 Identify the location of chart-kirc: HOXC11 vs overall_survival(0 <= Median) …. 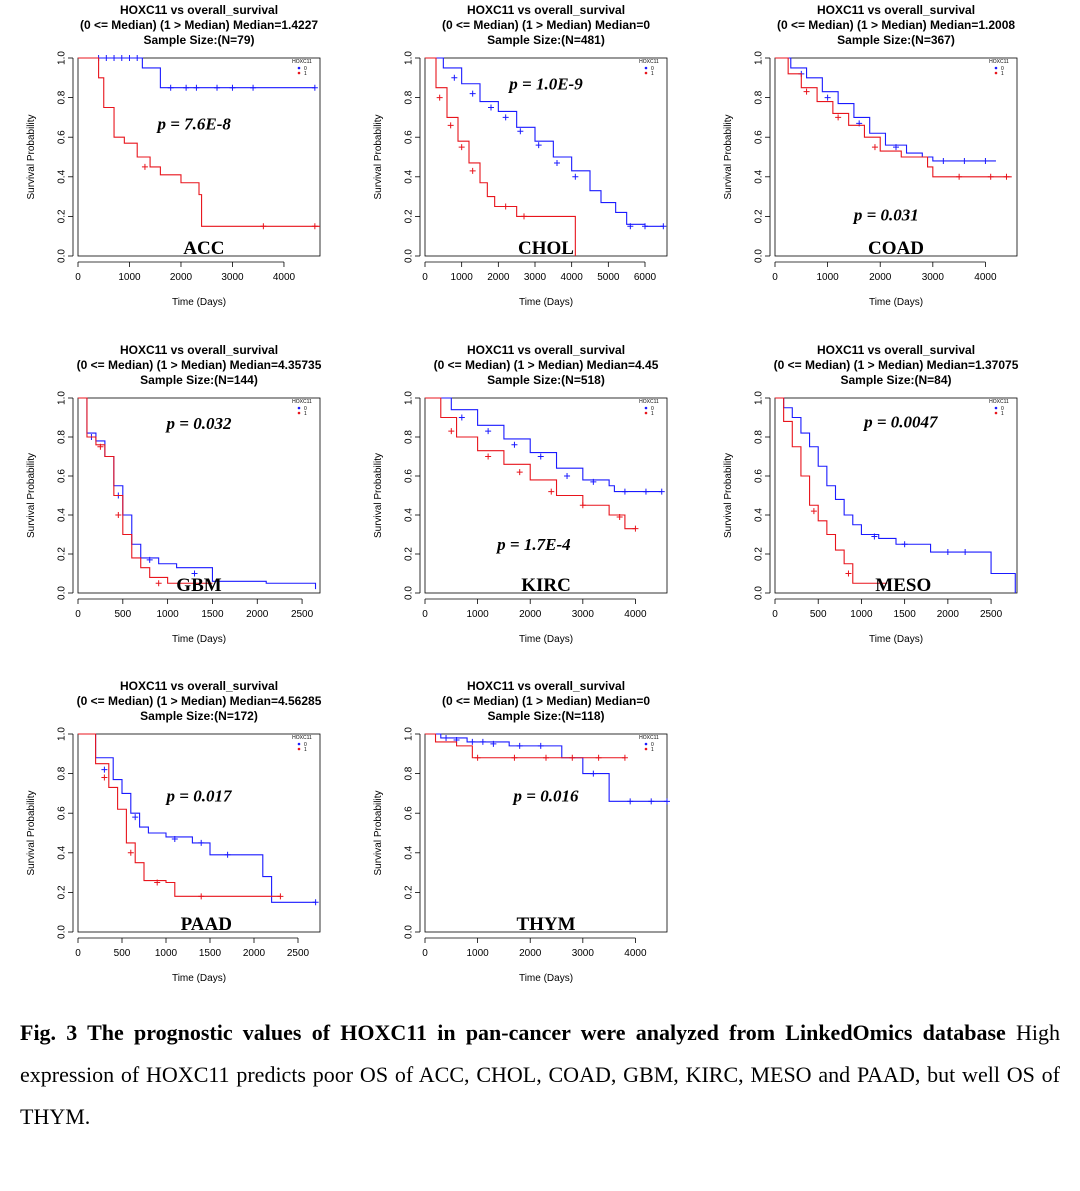
(520, 494).